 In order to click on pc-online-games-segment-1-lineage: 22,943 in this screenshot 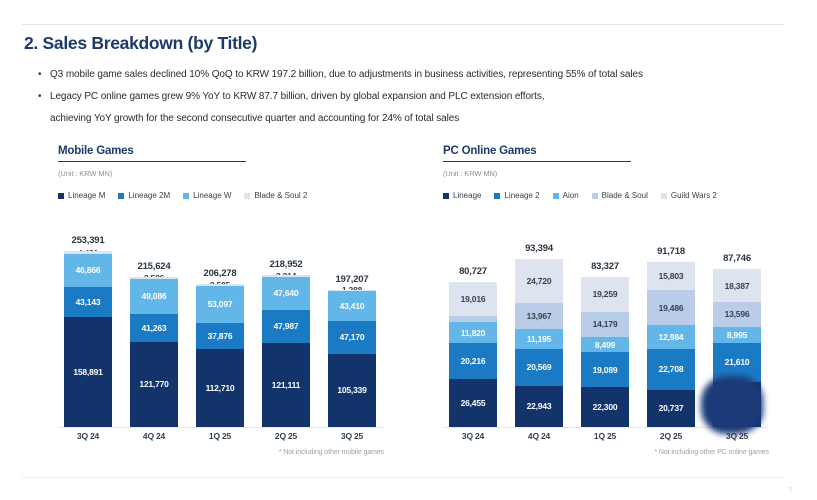, I will do `click(539, 406)`.